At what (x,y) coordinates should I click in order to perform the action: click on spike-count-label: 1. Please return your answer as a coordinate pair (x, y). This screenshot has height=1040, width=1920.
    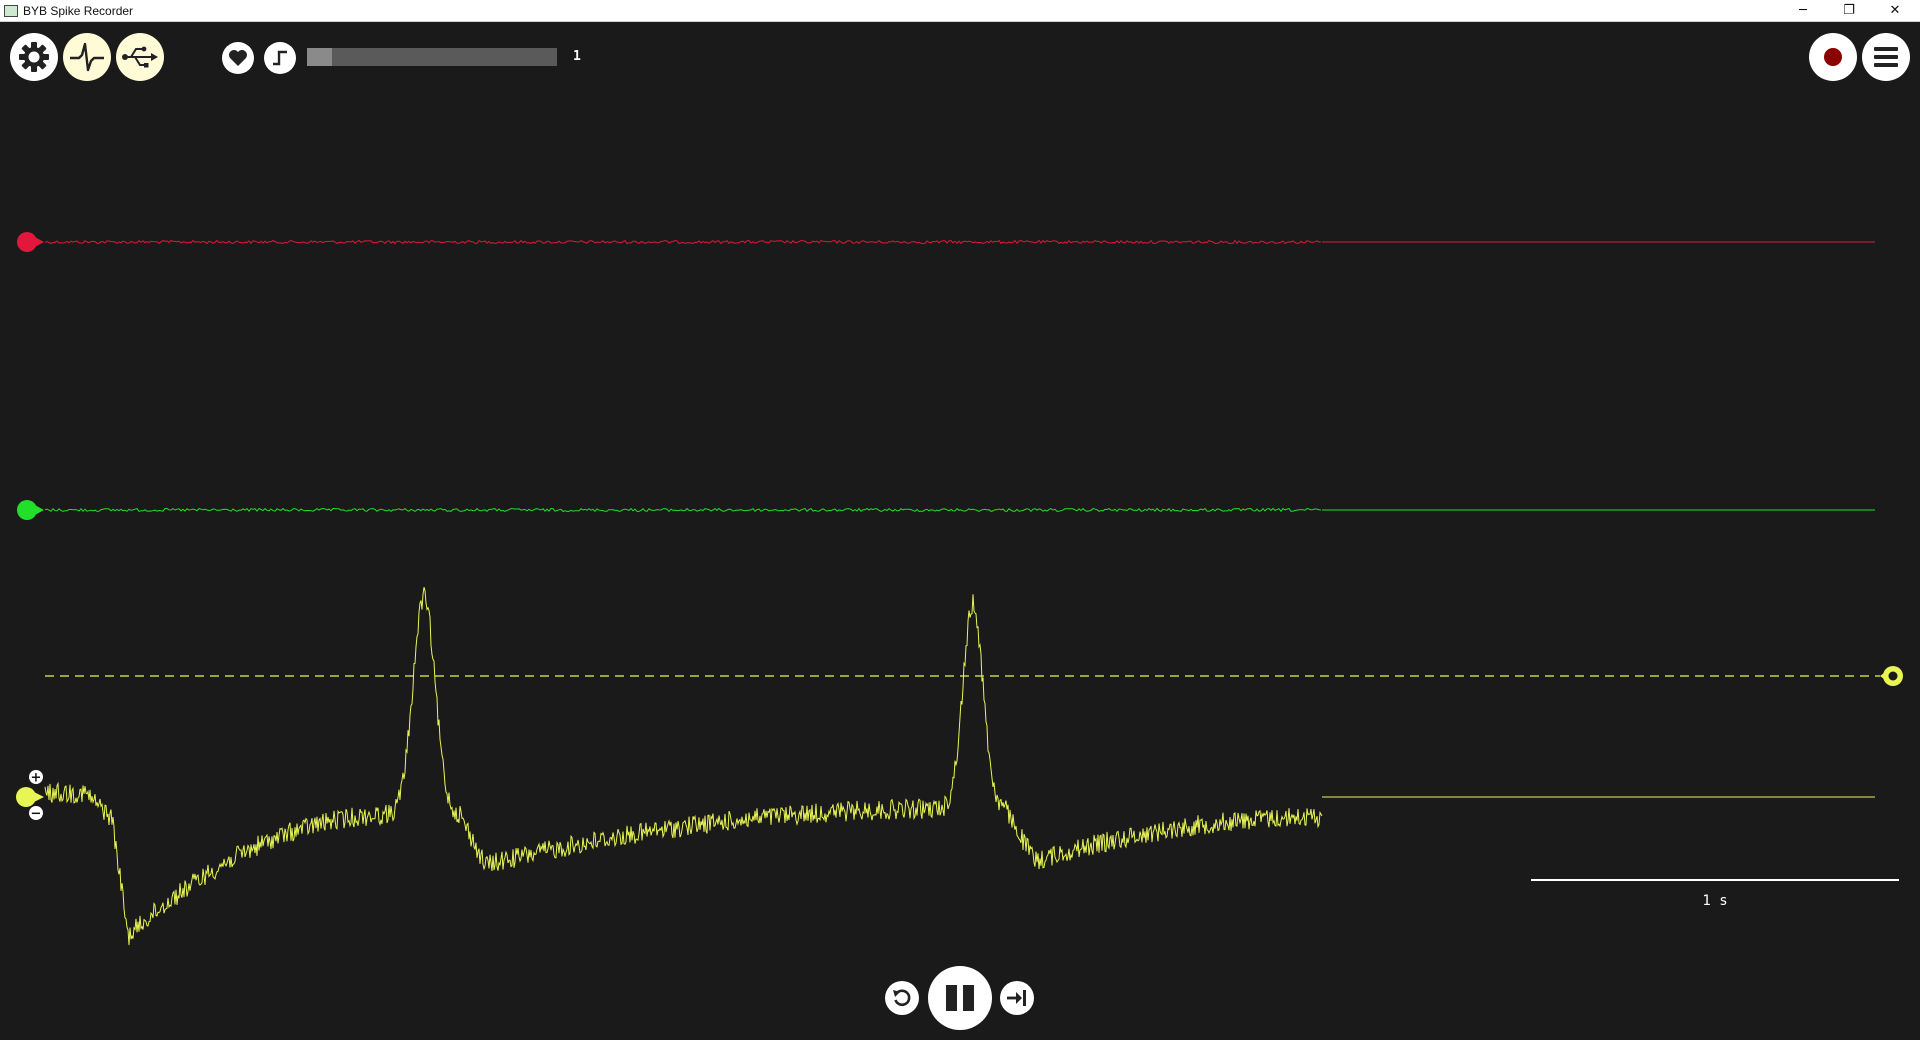
    Looking at the image, I should click on (577, 56).